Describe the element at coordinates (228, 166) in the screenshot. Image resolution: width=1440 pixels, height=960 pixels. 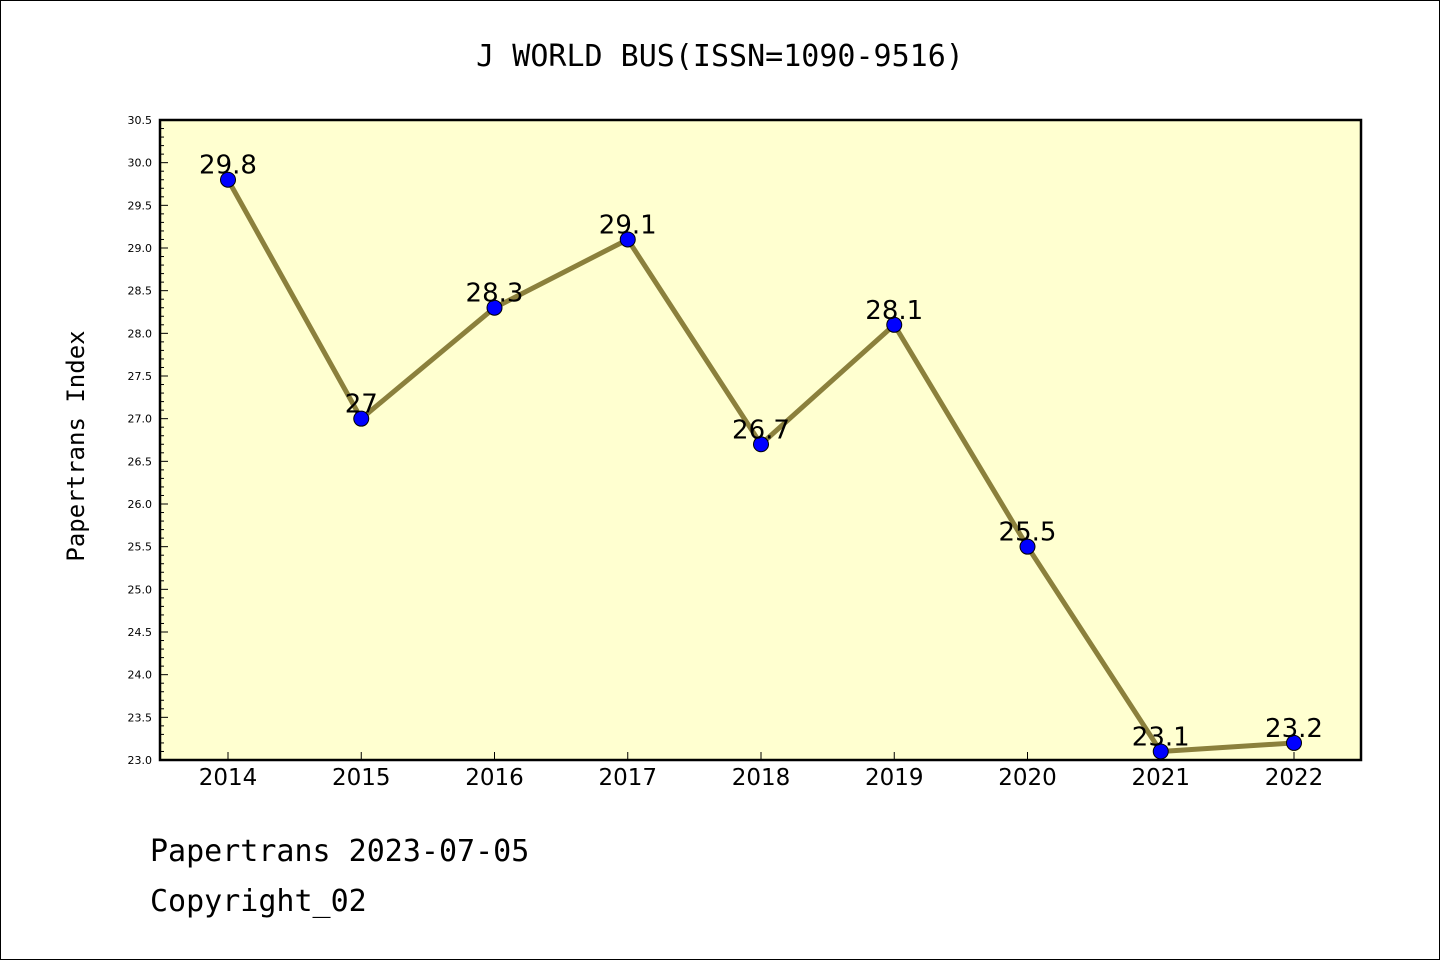
I see `data-label: 29.8` at that location.